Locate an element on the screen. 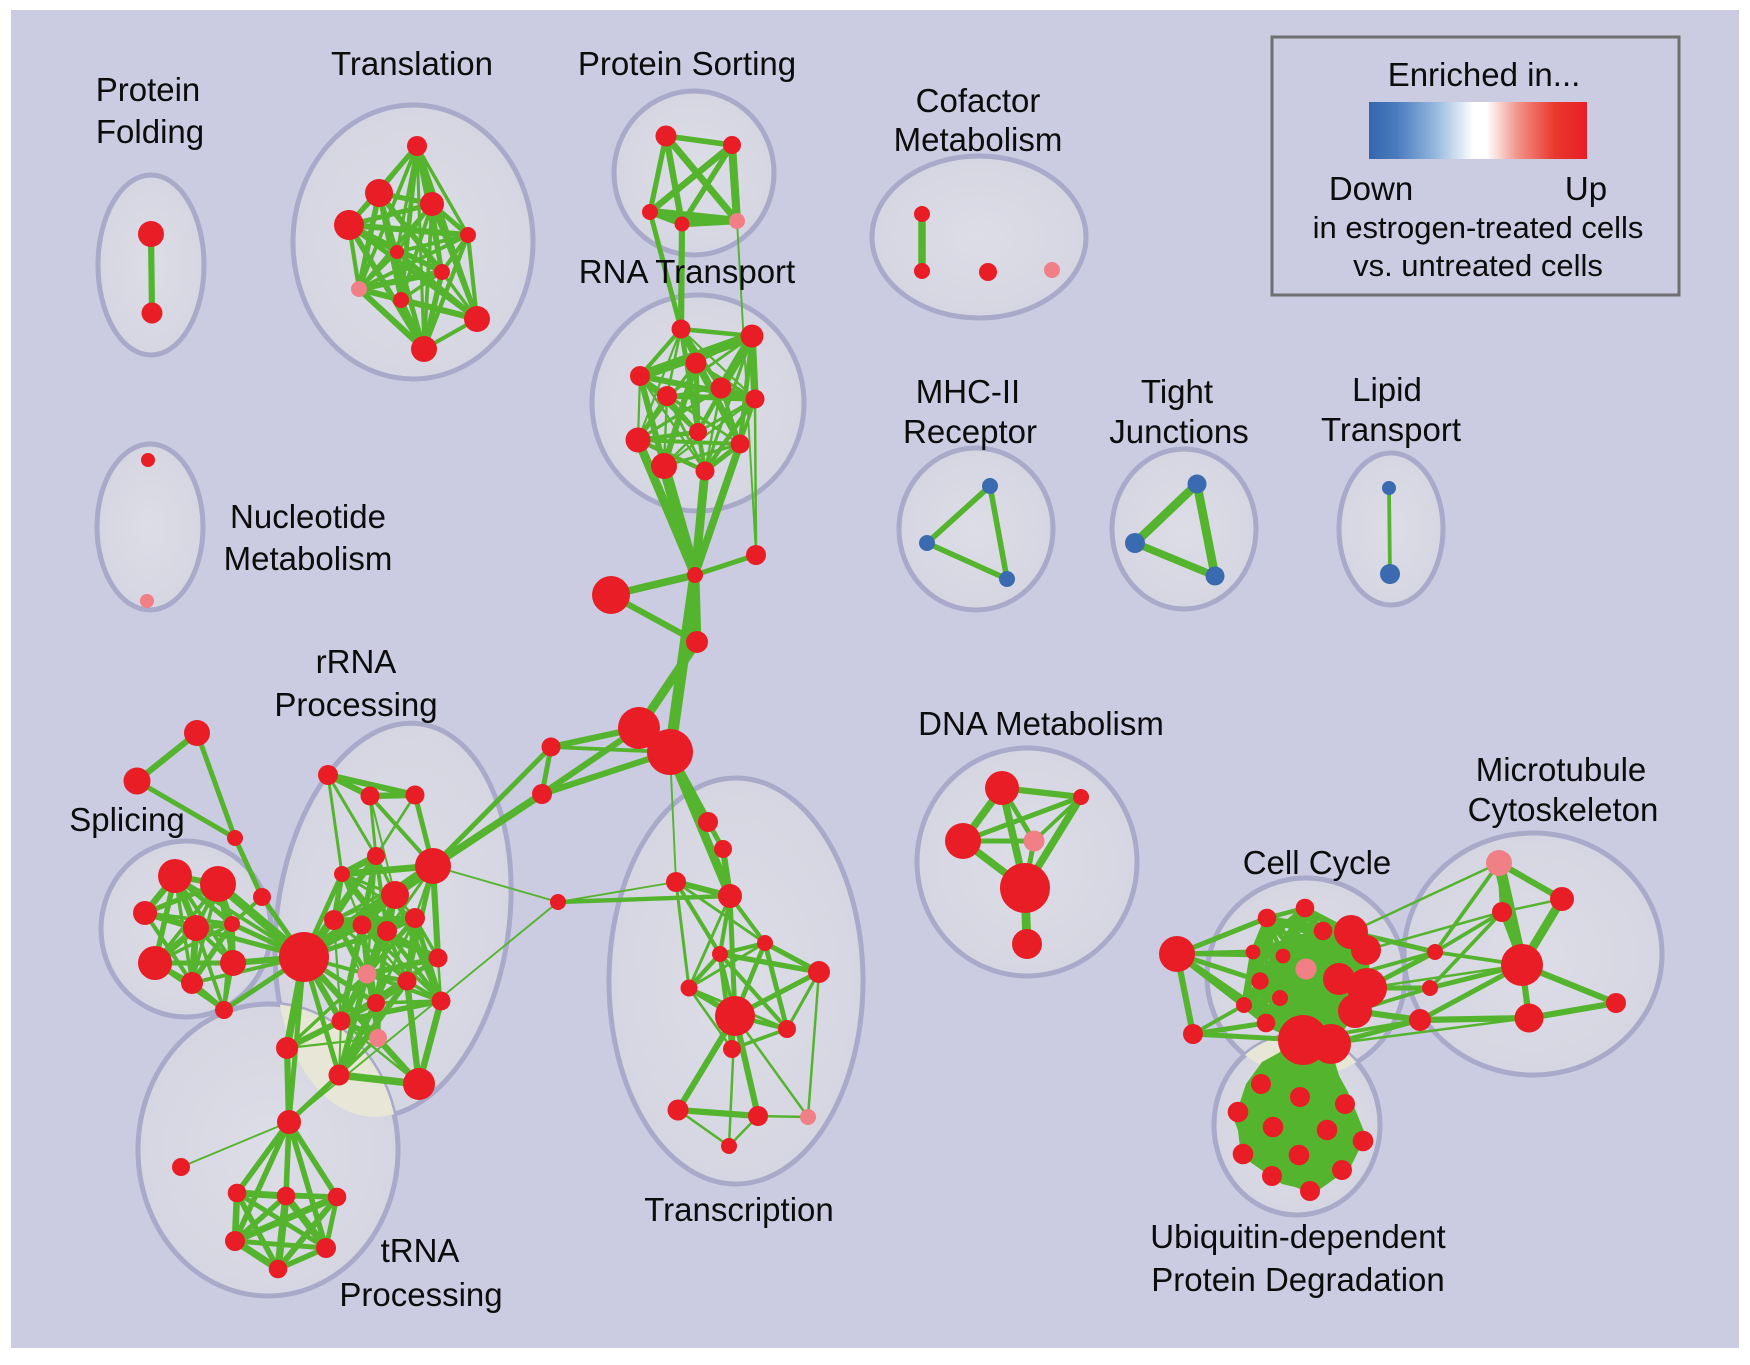  svg-text: DNA Metabolism is located at coordinates (1041, 723).